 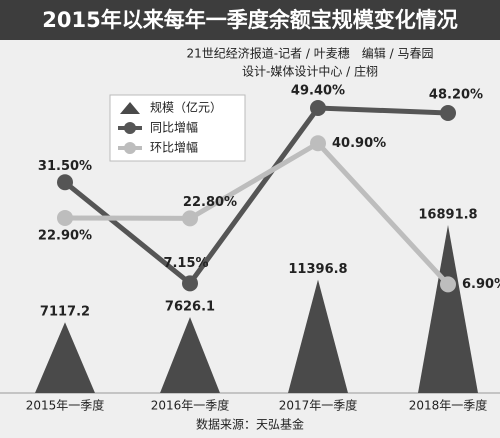 I want to click on legend-label: 环比增幅, so click(x=174, y=147).